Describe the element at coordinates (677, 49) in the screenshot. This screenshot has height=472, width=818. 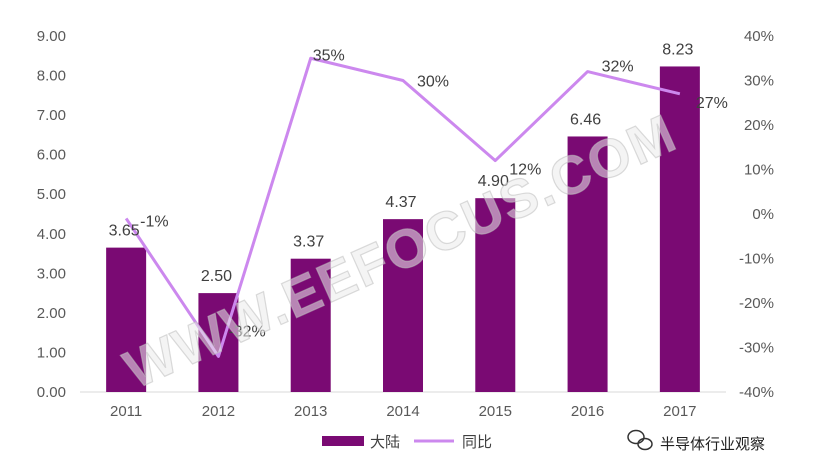
I see `bar-data-label: 8.23` at that location.